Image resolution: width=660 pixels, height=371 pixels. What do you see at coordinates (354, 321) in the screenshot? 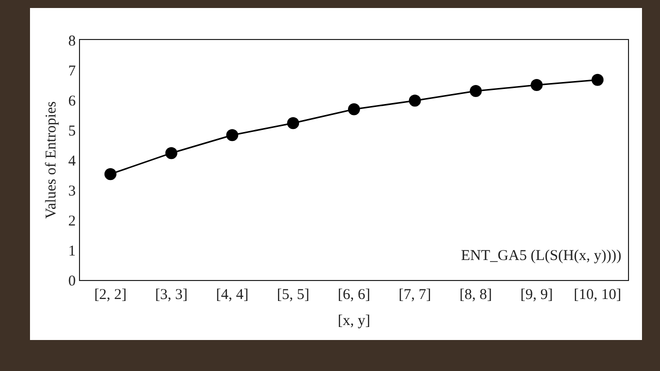
I see `x-axis-title: [x, y]` at bounding box center [354, 321].